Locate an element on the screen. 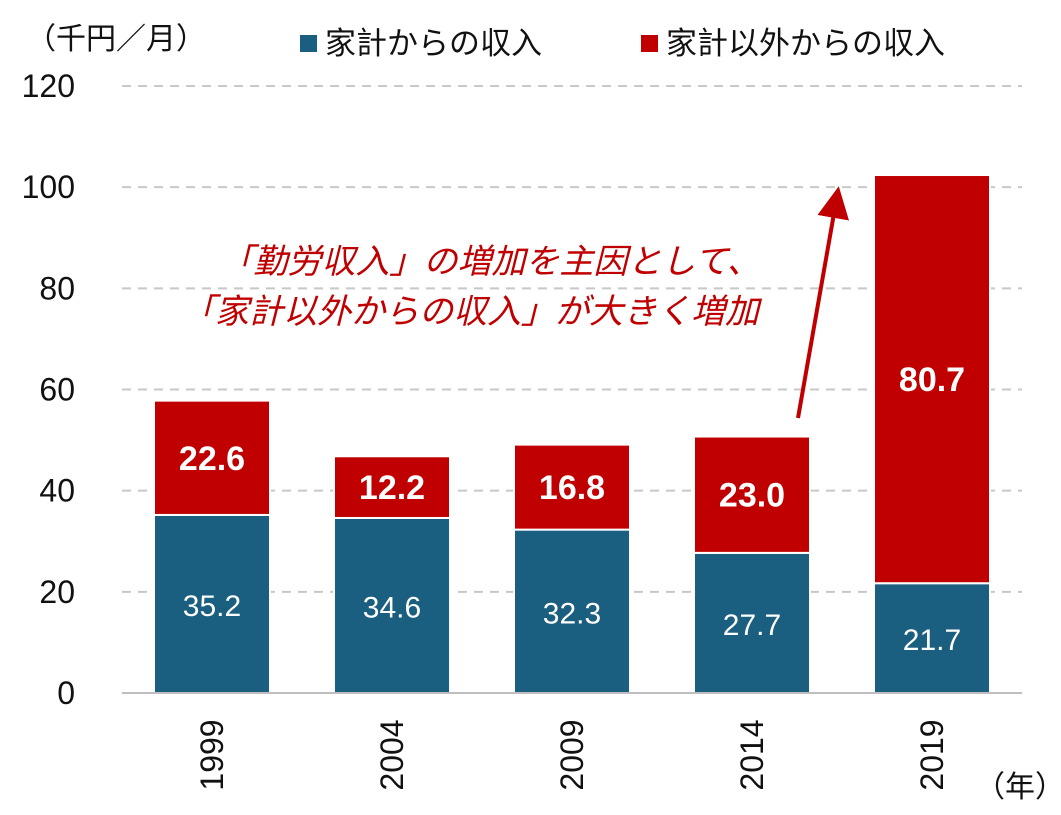  x-tick-label: 2004 is located at coordinates (392, 754).